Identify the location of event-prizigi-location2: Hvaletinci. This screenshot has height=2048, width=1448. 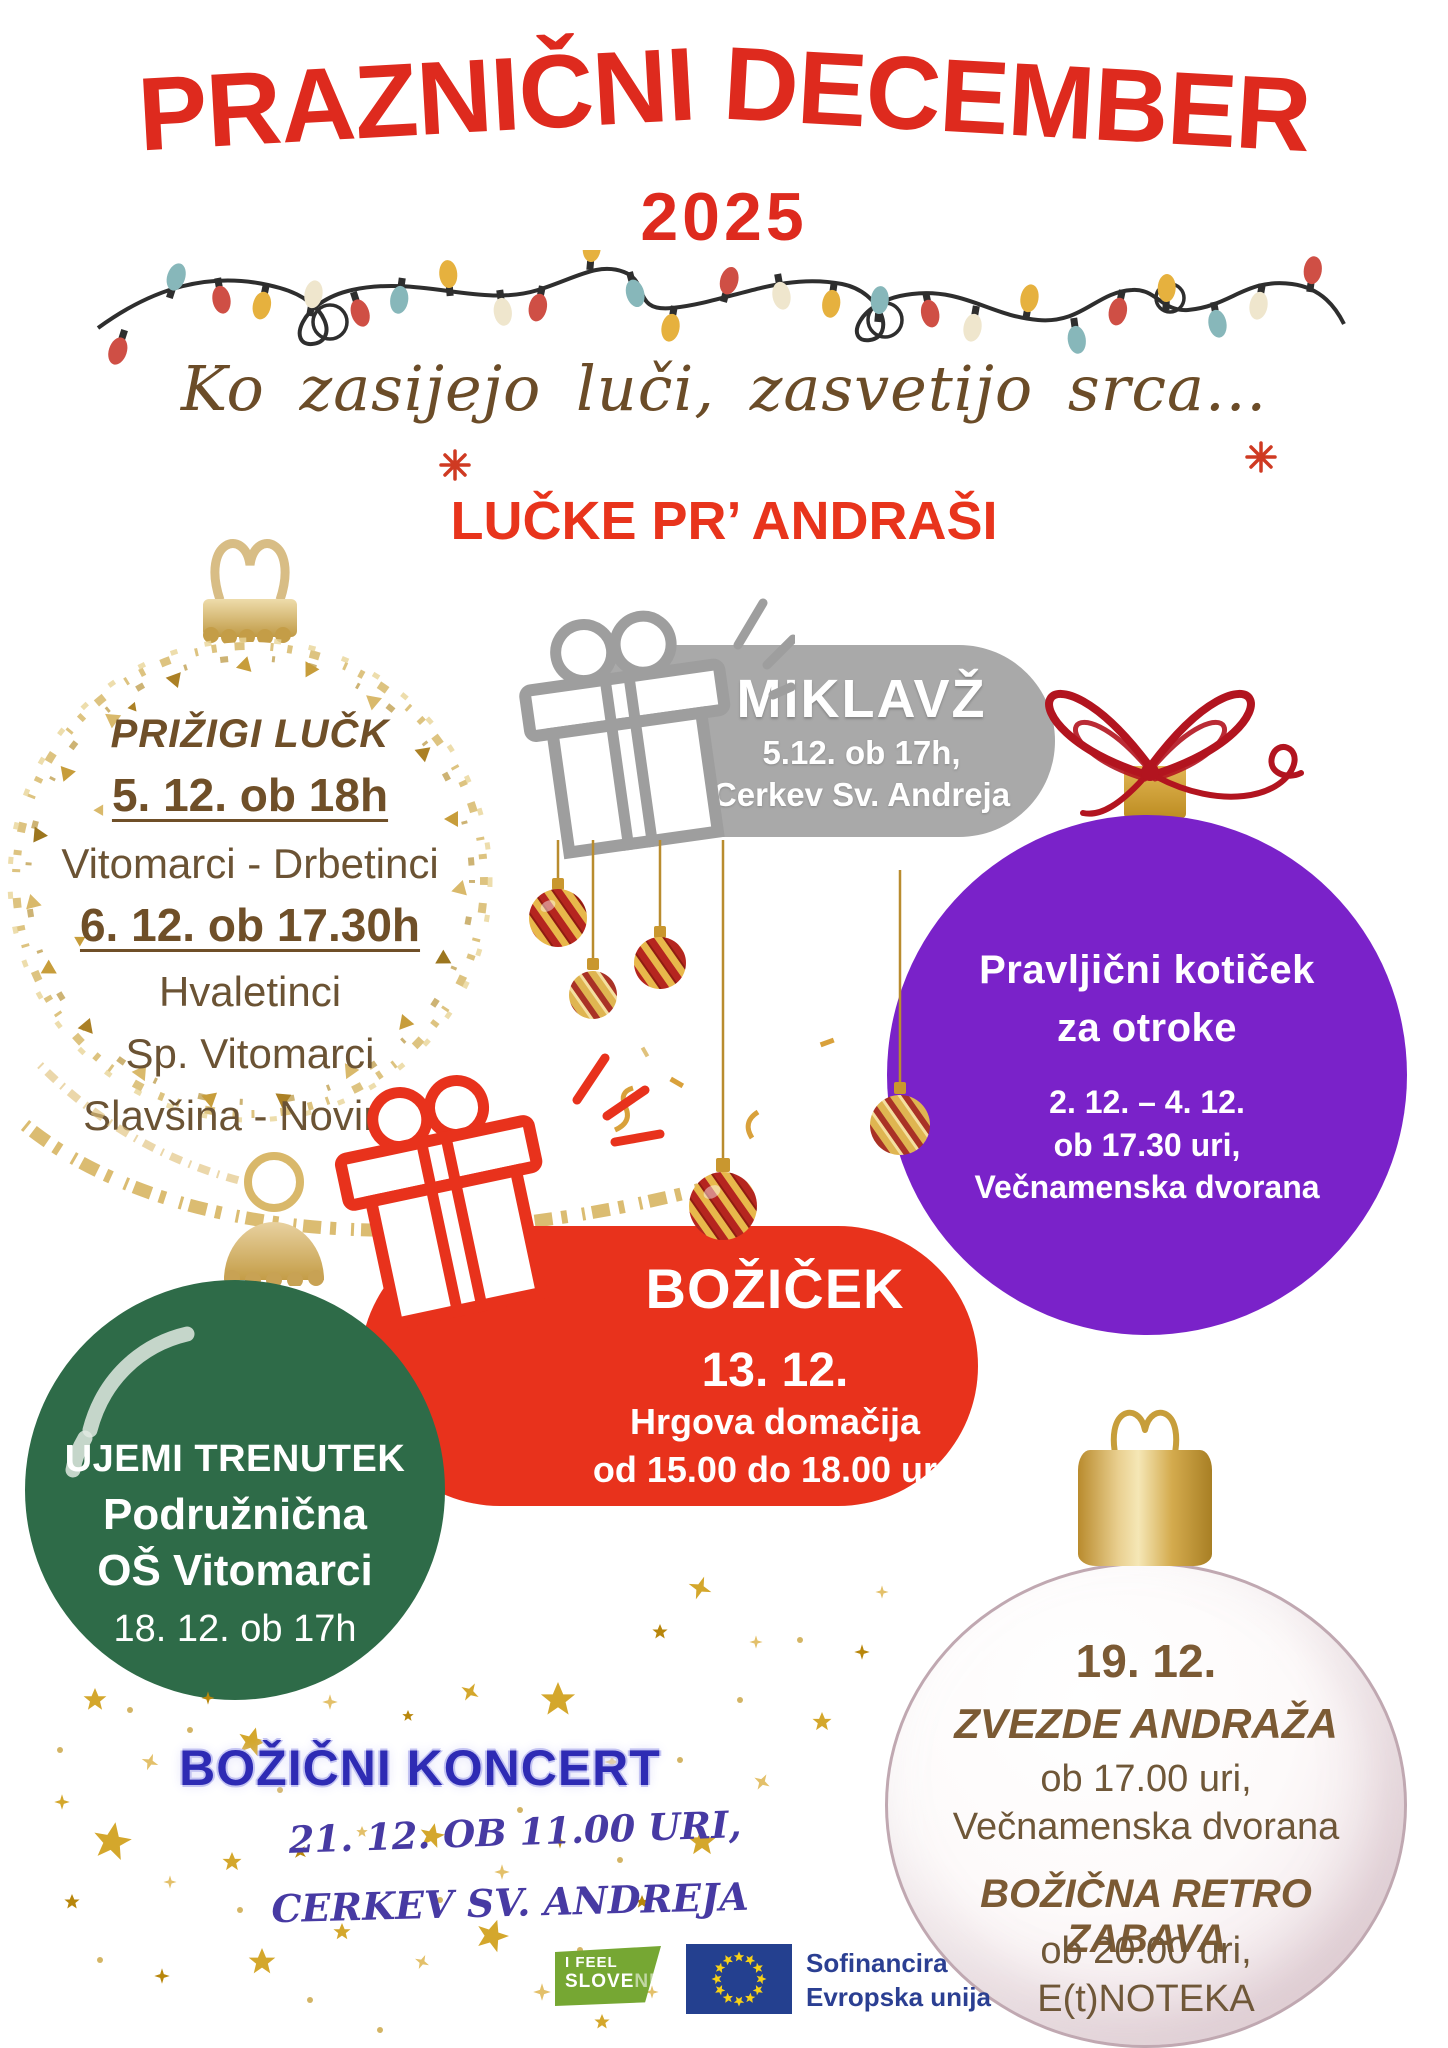
(250, 991).